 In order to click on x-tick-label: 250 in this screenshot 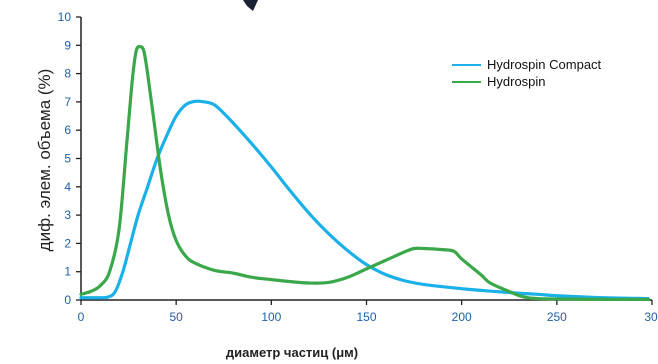, I will do `click(557, 317)`.